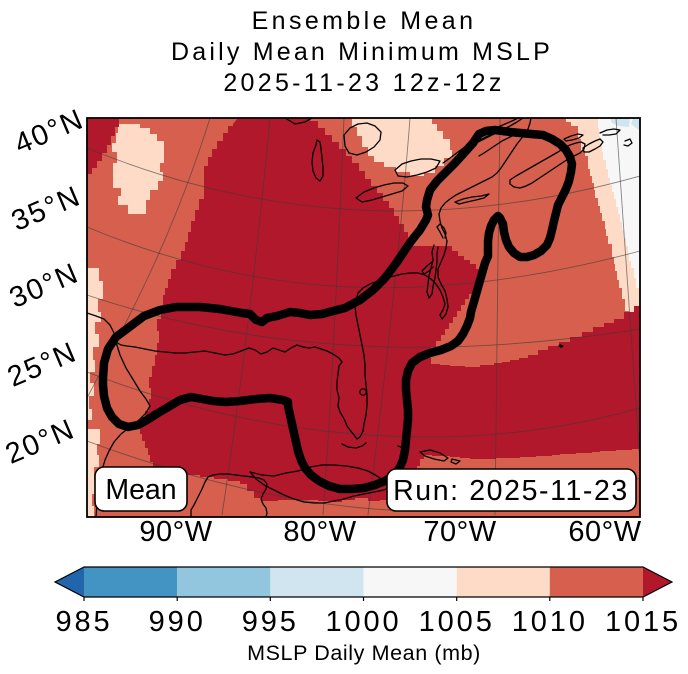 This screenshot has width=688, height=674. Describe the element at coordinates (457, 622) in the screenshot. I see `svg-text: 1005` at that location.